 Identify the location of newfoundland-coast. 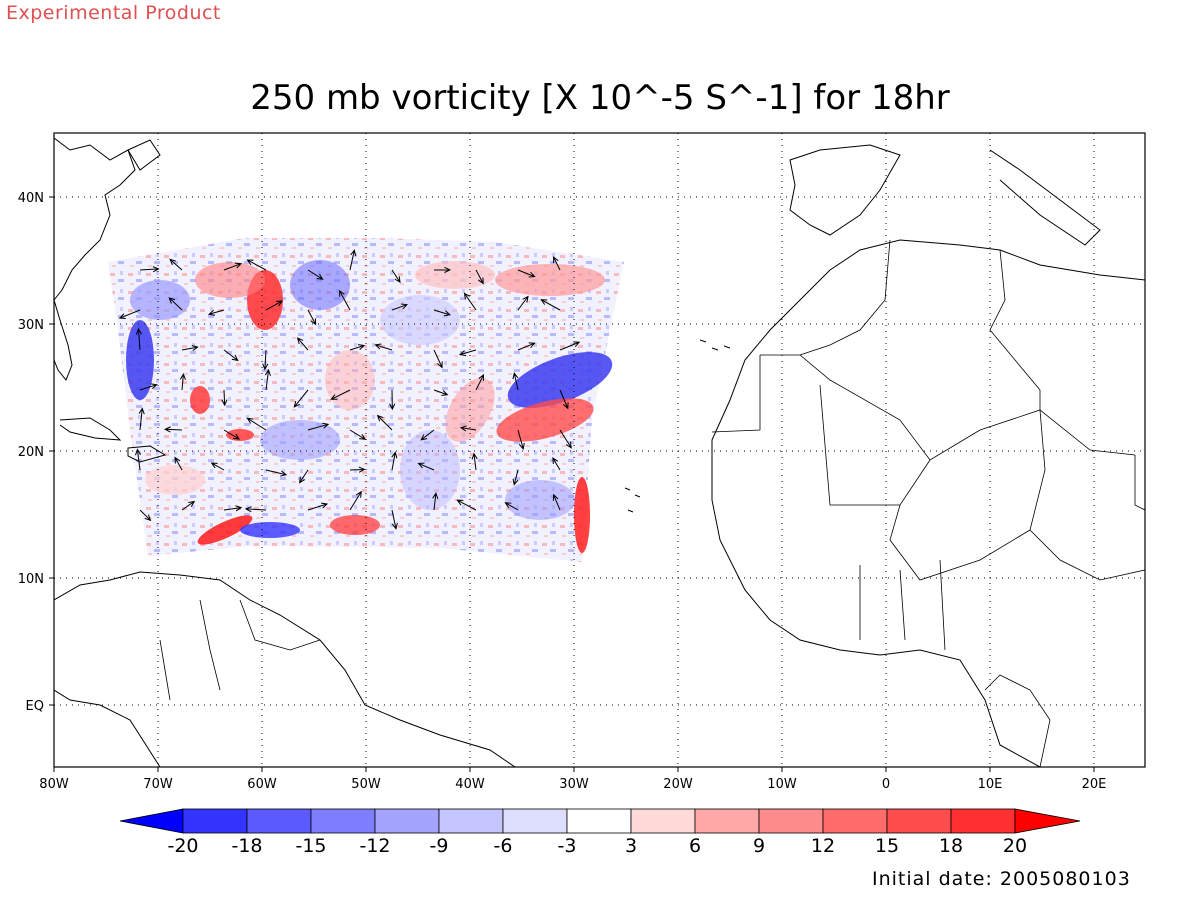
(144, 155).